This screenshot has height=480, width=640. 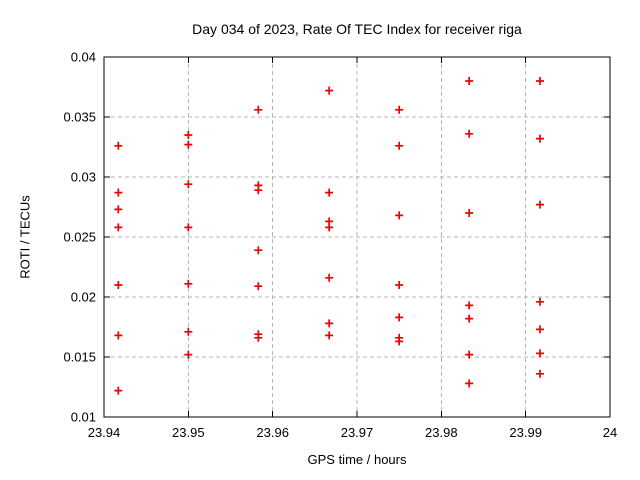 I want to click on x-tick-label: 23.98, so click(x=441, y=432).